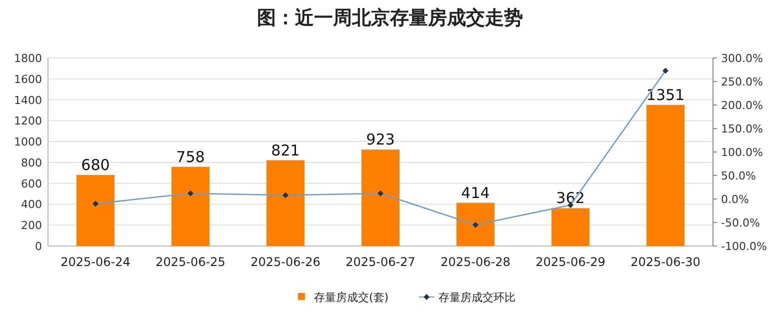 The height and width of the screenshot is (328, 780). Describe the element at coordinates (28, 142) in the screenshot. I see `y-tick-label: 1000` at that location.